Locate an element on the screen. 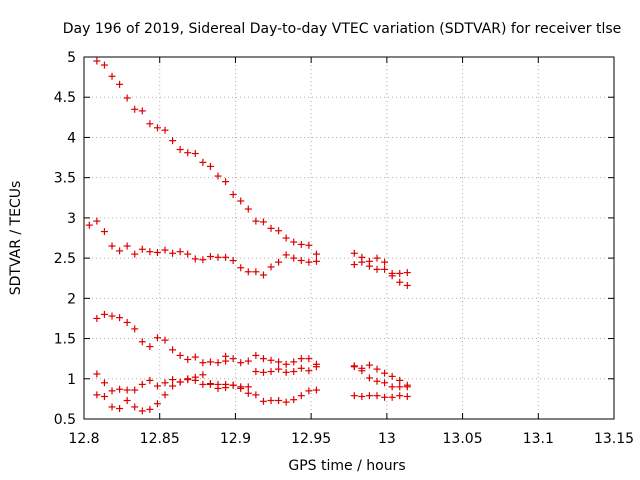 This screenshot has height=480, width=640. y-tick-label: 1.5 is located at coordinates (65, 340).